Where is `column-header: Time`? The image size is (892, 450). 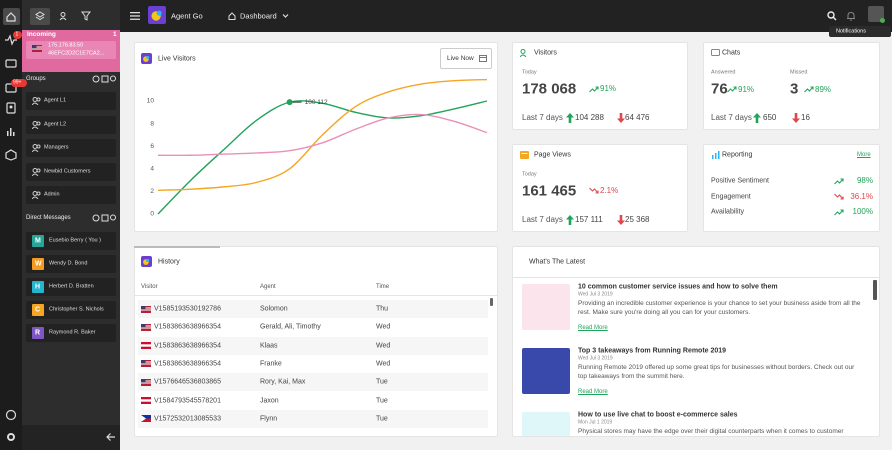 column-header: Time is located at coordinates (383, 287).